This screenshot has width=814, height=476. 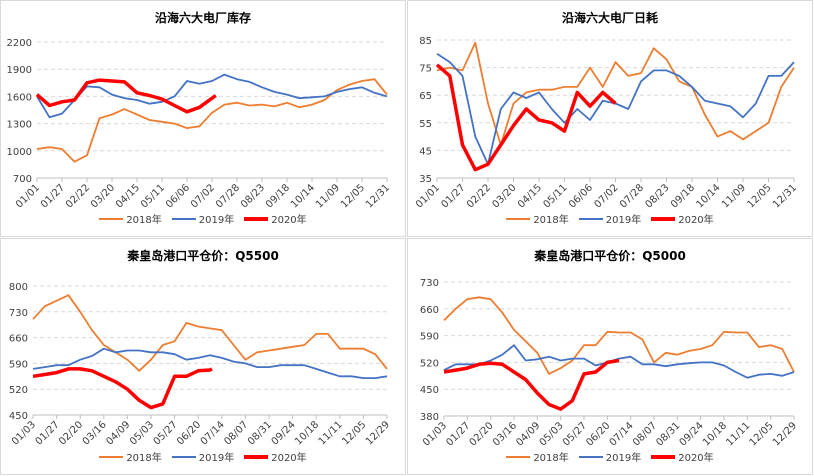 What do you see at coordinates (331, 433) in the screenshot?
I see `x-tick-label: 11/11` at bounding box center [331, 433].